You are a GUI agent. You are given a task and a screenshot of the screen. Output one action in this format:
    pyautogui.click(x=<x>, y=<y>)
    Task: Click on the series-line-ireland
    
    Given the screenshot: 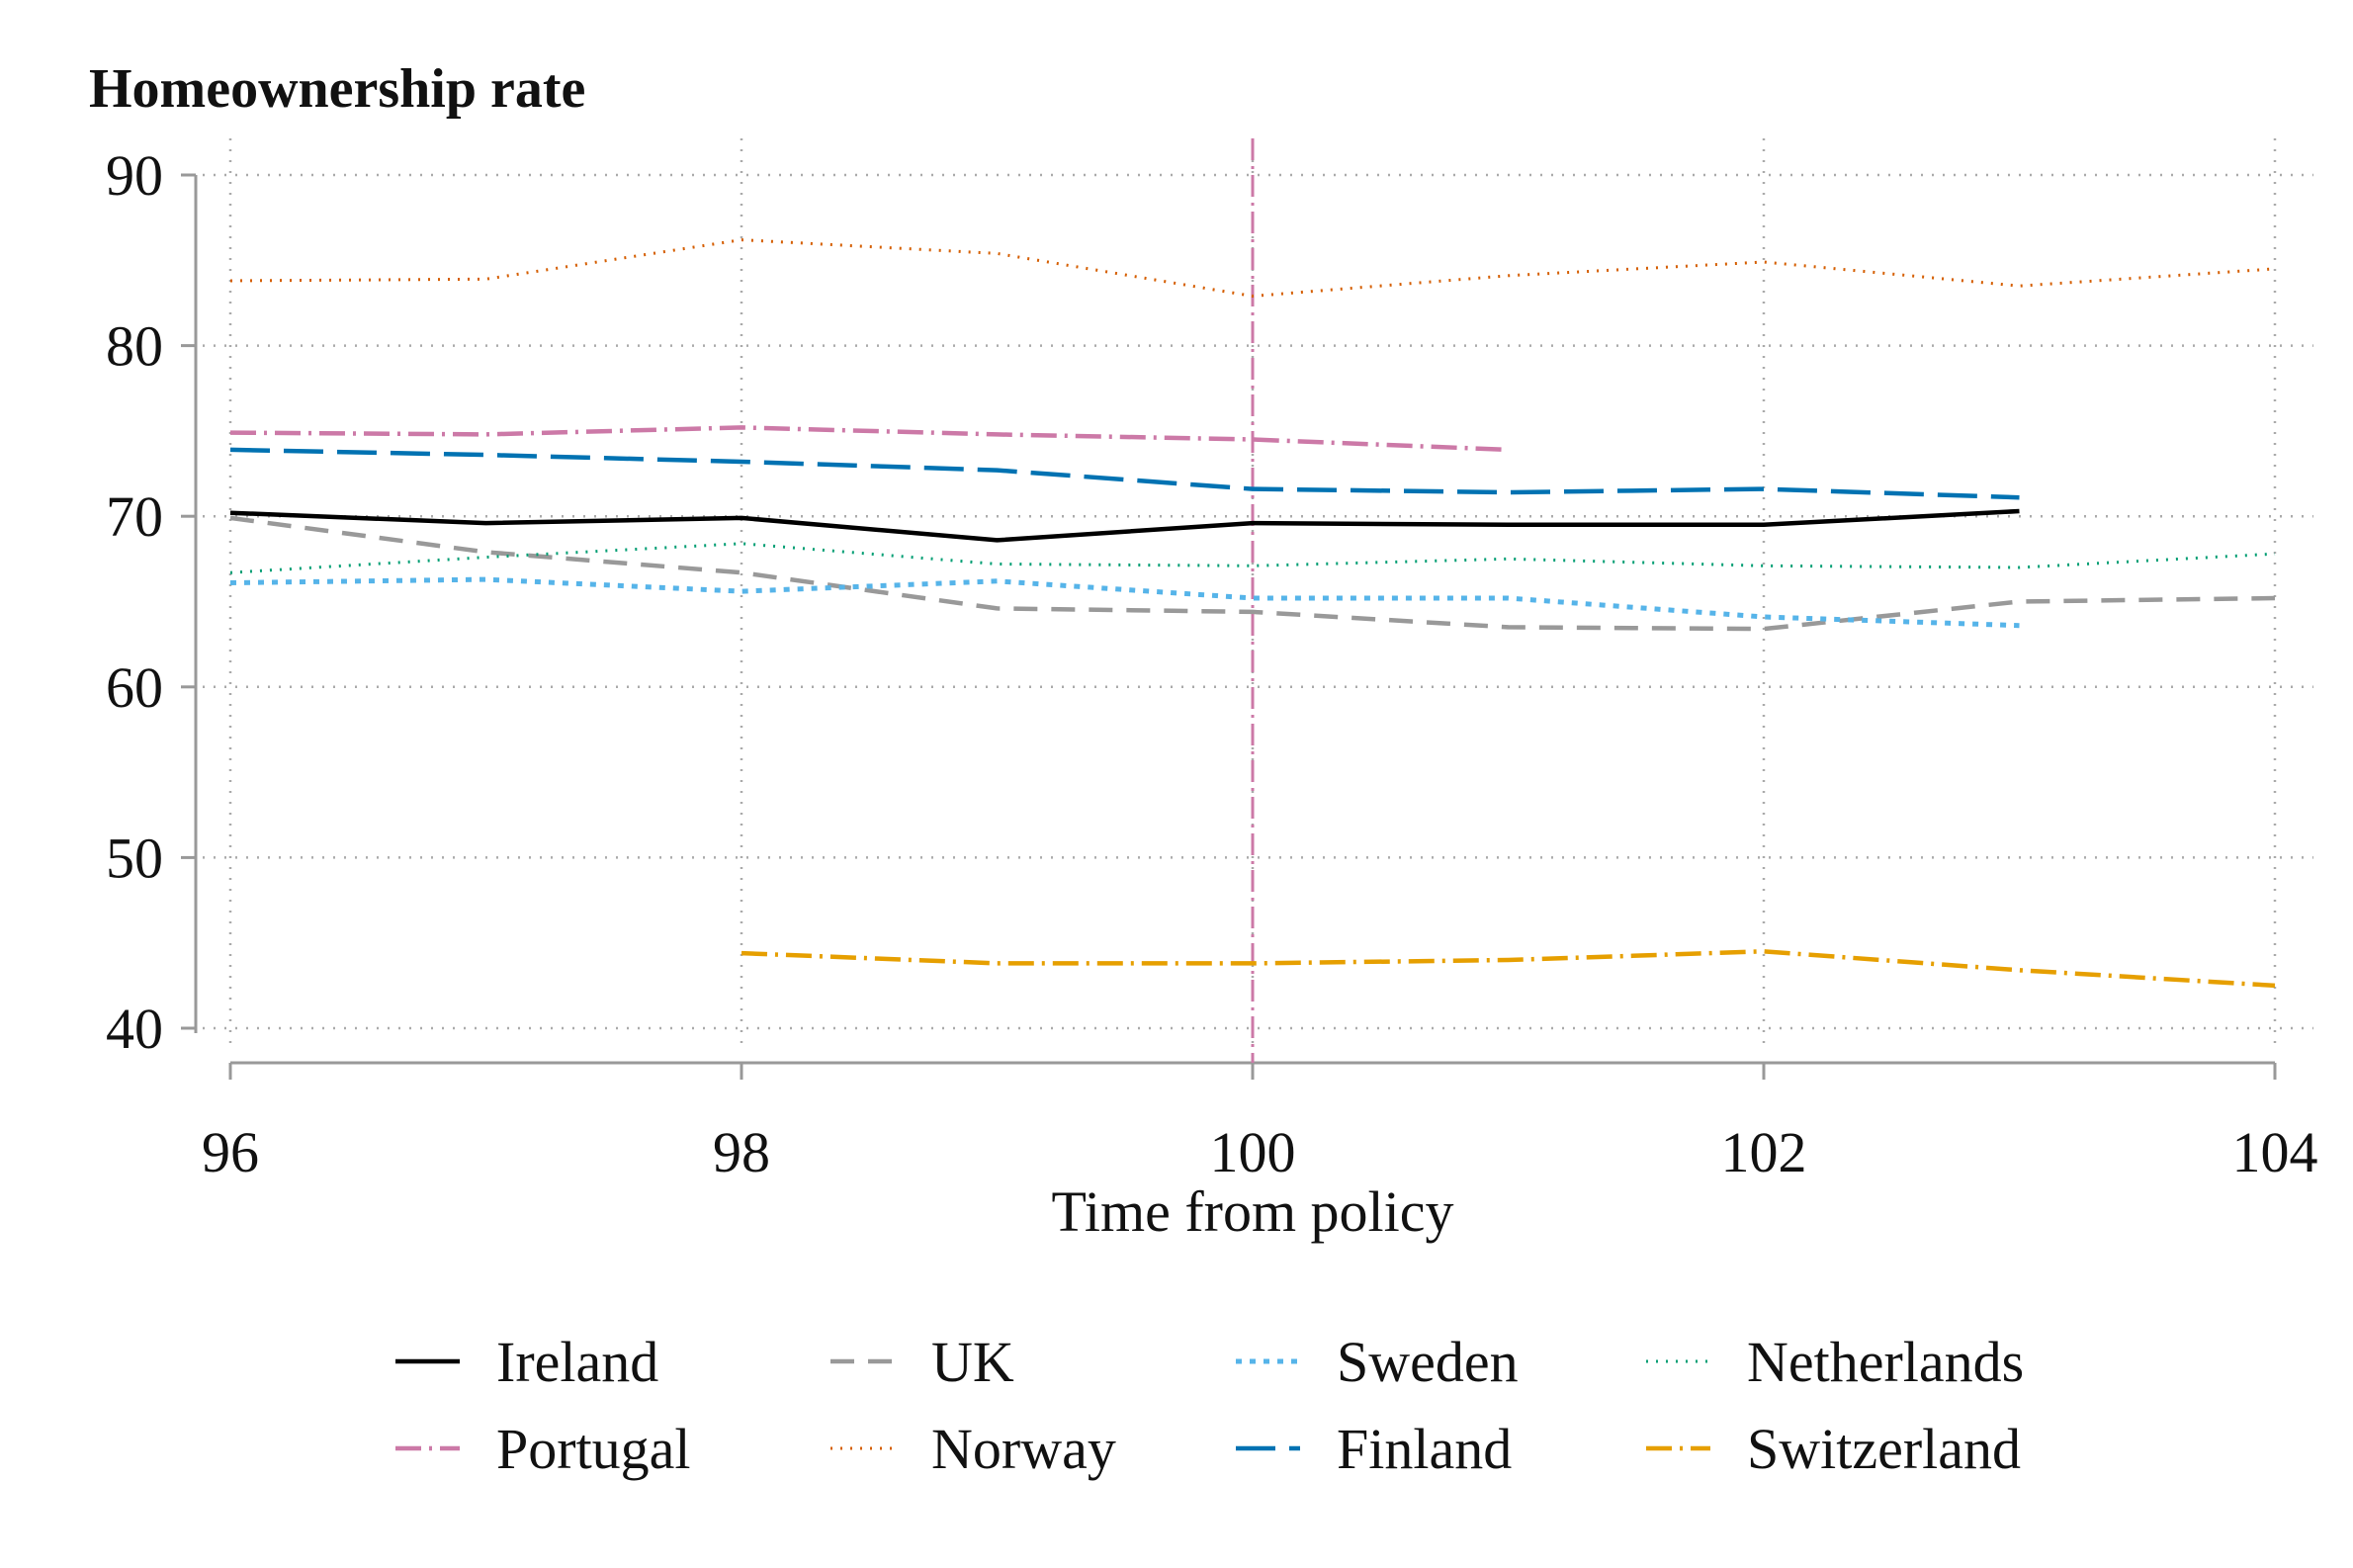 What is the action you would take?
    pyautogui.click(x=1124, y=525)
    